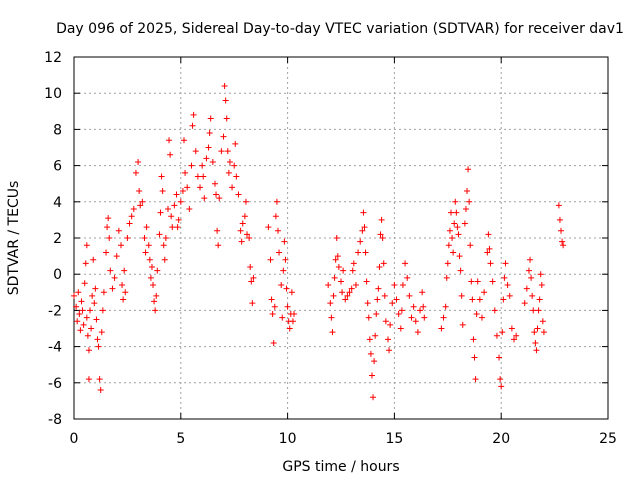 This screenshot has height=480, width=640. What do you see at coordinates (608, 439) in the screenshot?
I see `x-tick-label: 25` at bounding box center [608, 439].